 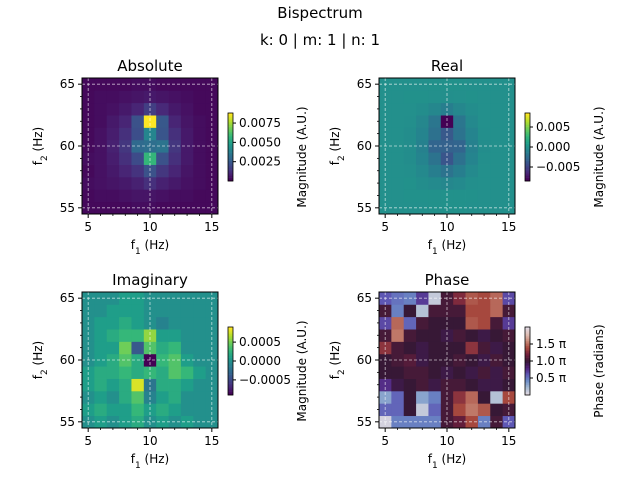 What do you see at coordinates (337, 146) in the screenshot?
I see `y-axis-label: f2 (Hz)` at bounding box center [337, 146].